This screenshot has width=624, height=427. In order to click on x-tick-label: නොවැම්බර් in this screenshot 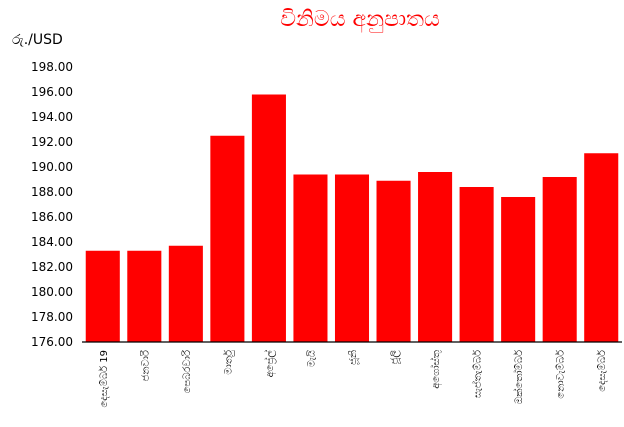, I will do `click(561, 374)`.